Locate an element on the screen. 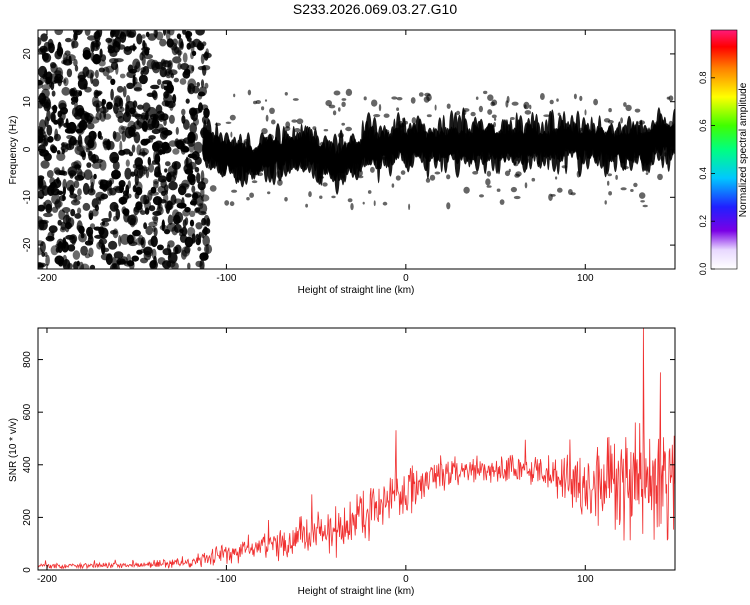 Image resolution: width=750 pixels, height=605 pixels. y-tick-label: 200 is located at coordinates (27, 517).